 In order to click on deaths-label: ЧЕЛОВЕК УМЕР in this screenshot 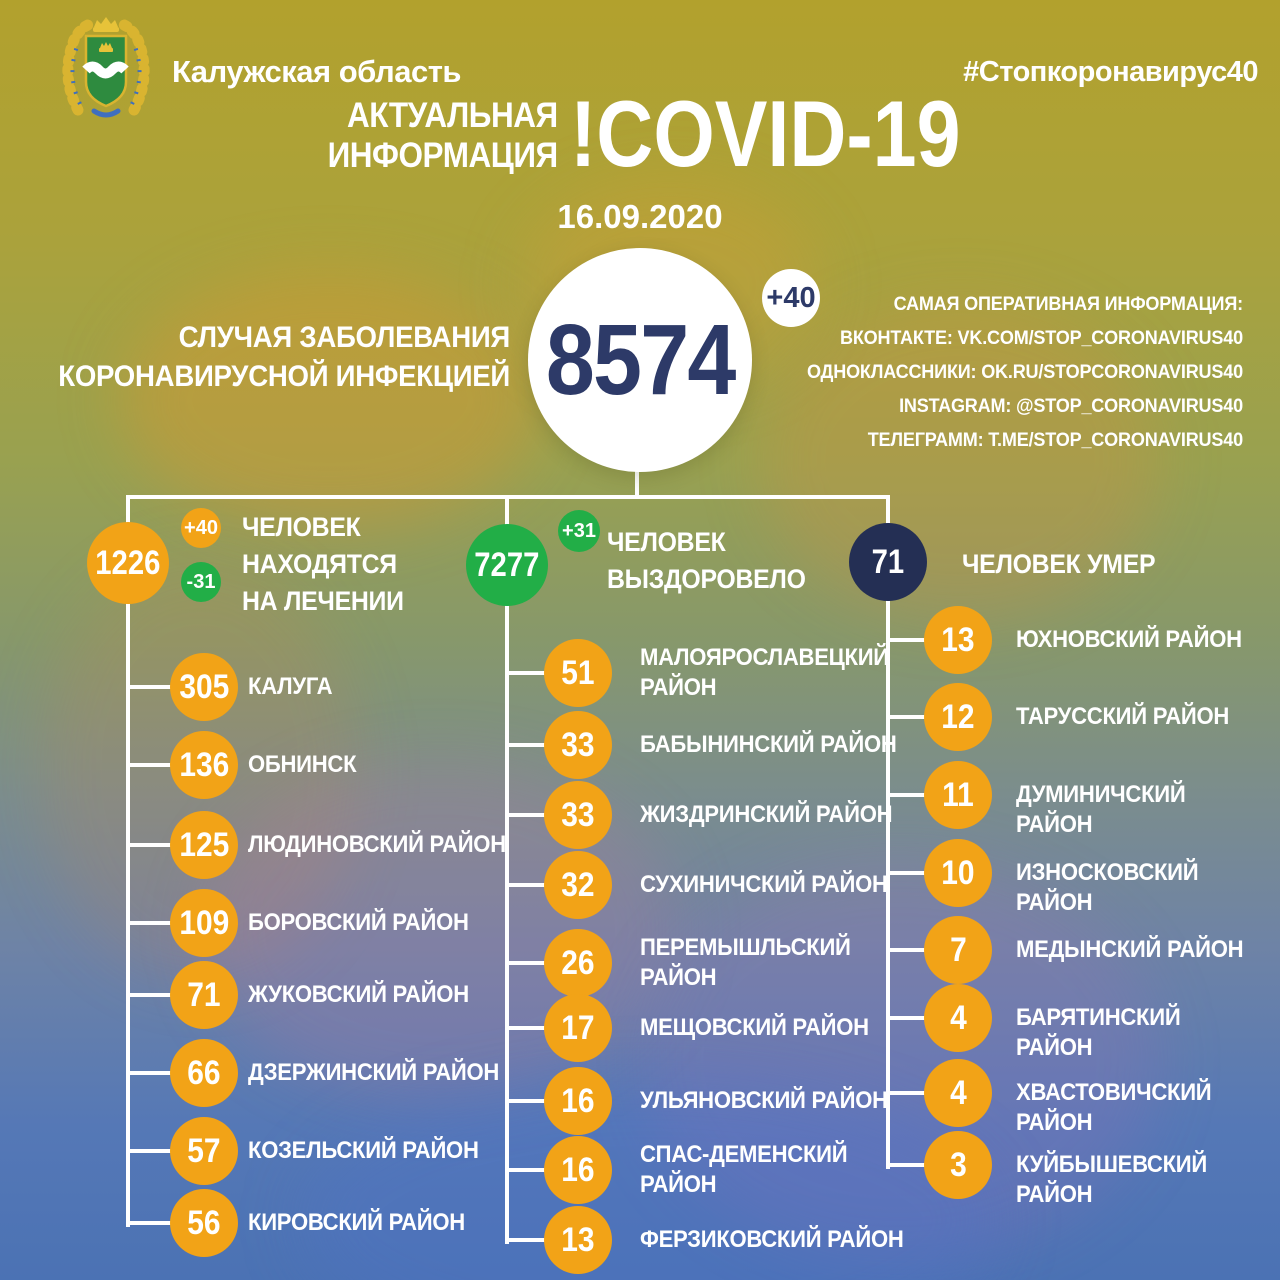, I will do `click(1059, 564)`.